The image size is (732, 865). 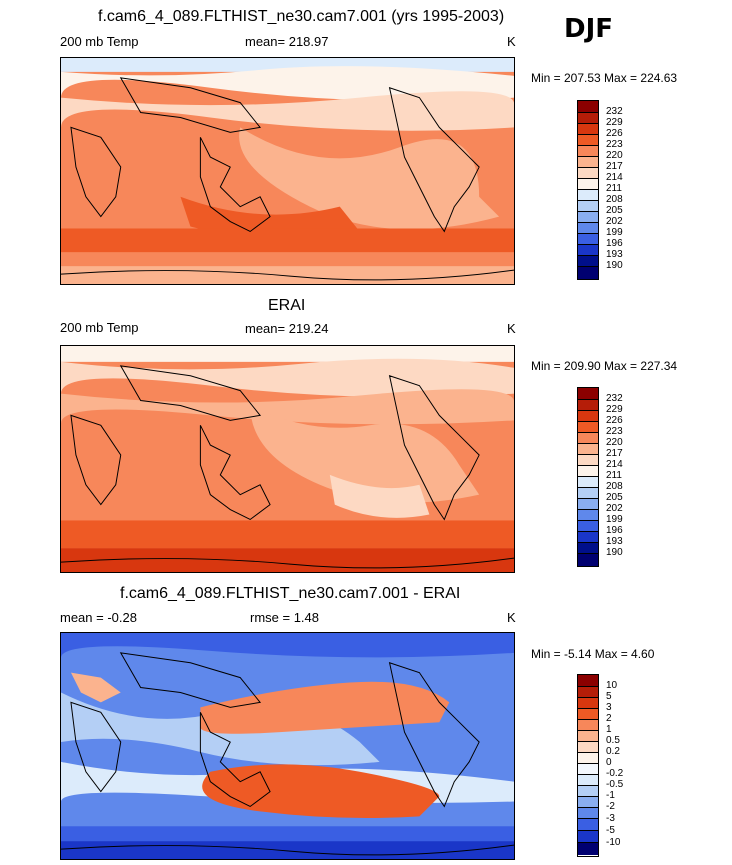 I want to click on panel-diff-units-label: K, so click(x=511, y=617).